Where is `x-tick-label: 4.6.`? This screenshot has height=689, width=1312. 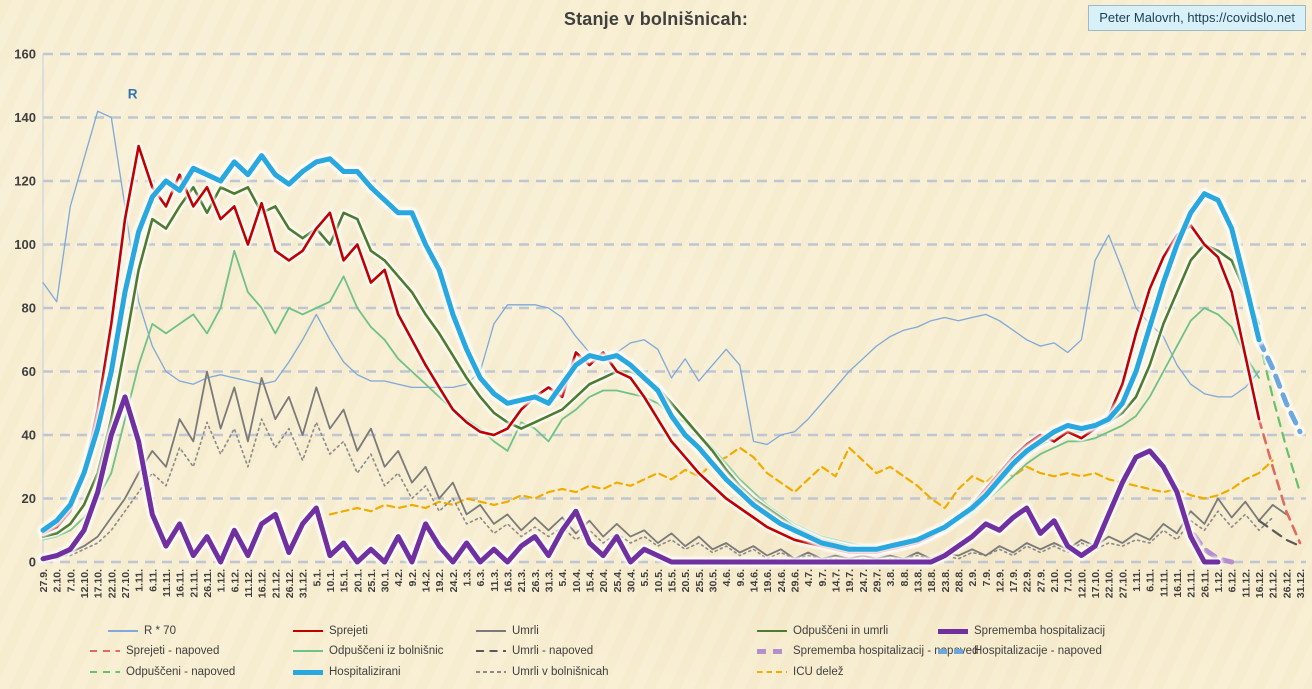 x-tick-label: 4.6. is located at coordinates (727, 578).